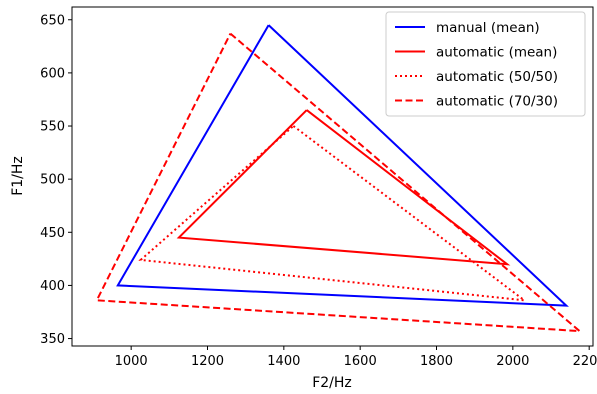  What do you see at coordinates (488, 28) in the screenshot?
I see `legend-label-manual-mean: manual (mean)` at bounding box center [488, 28].